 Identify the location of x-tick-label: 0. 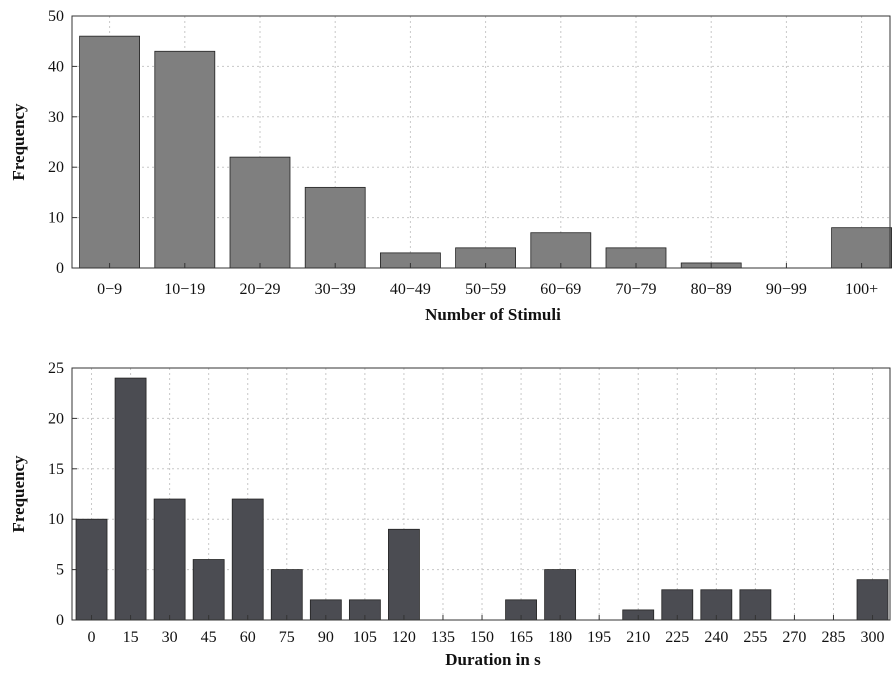
(92, 637).